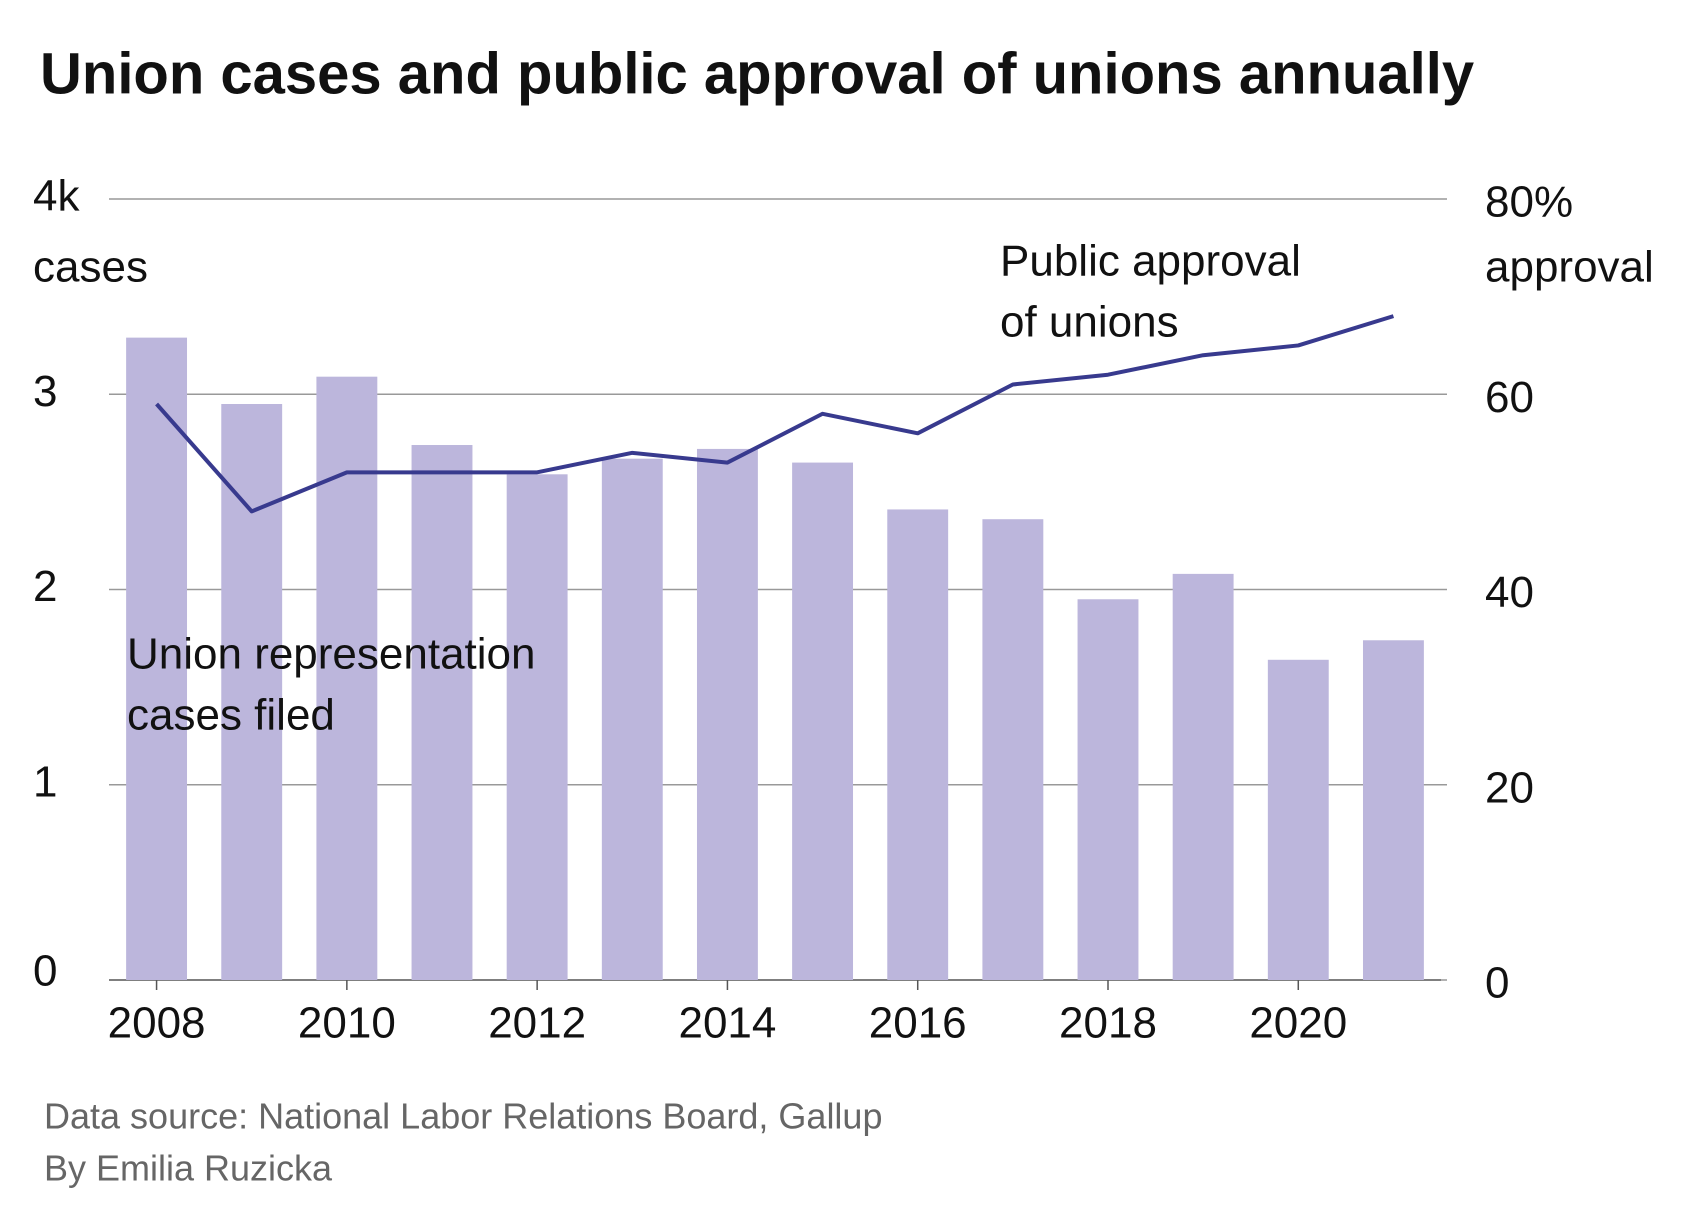 The image size is (1705, 1221). Describe the element at coordinates (918, 1023) in the screenshot. I see `x-tick-label: 2016` at that location.